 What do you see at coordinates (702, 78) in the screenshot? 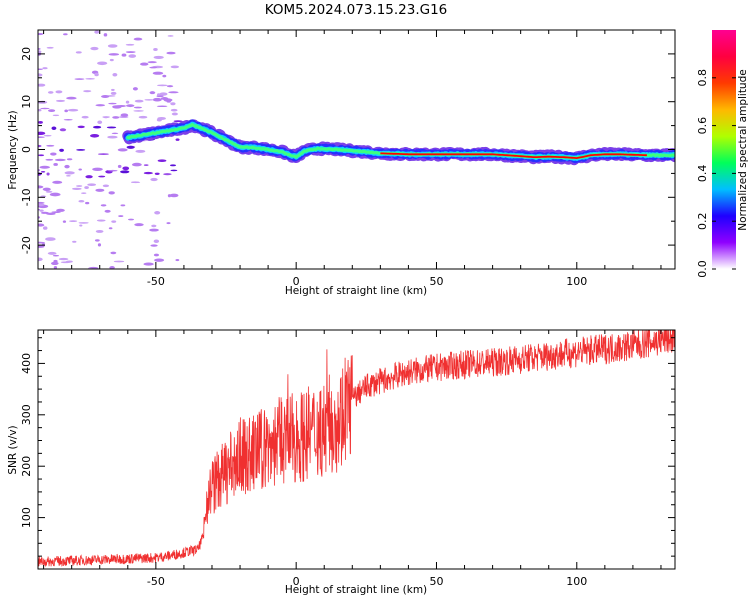
I see `colorbar-tick-label: 0.8` at bounding box center [702, 78].